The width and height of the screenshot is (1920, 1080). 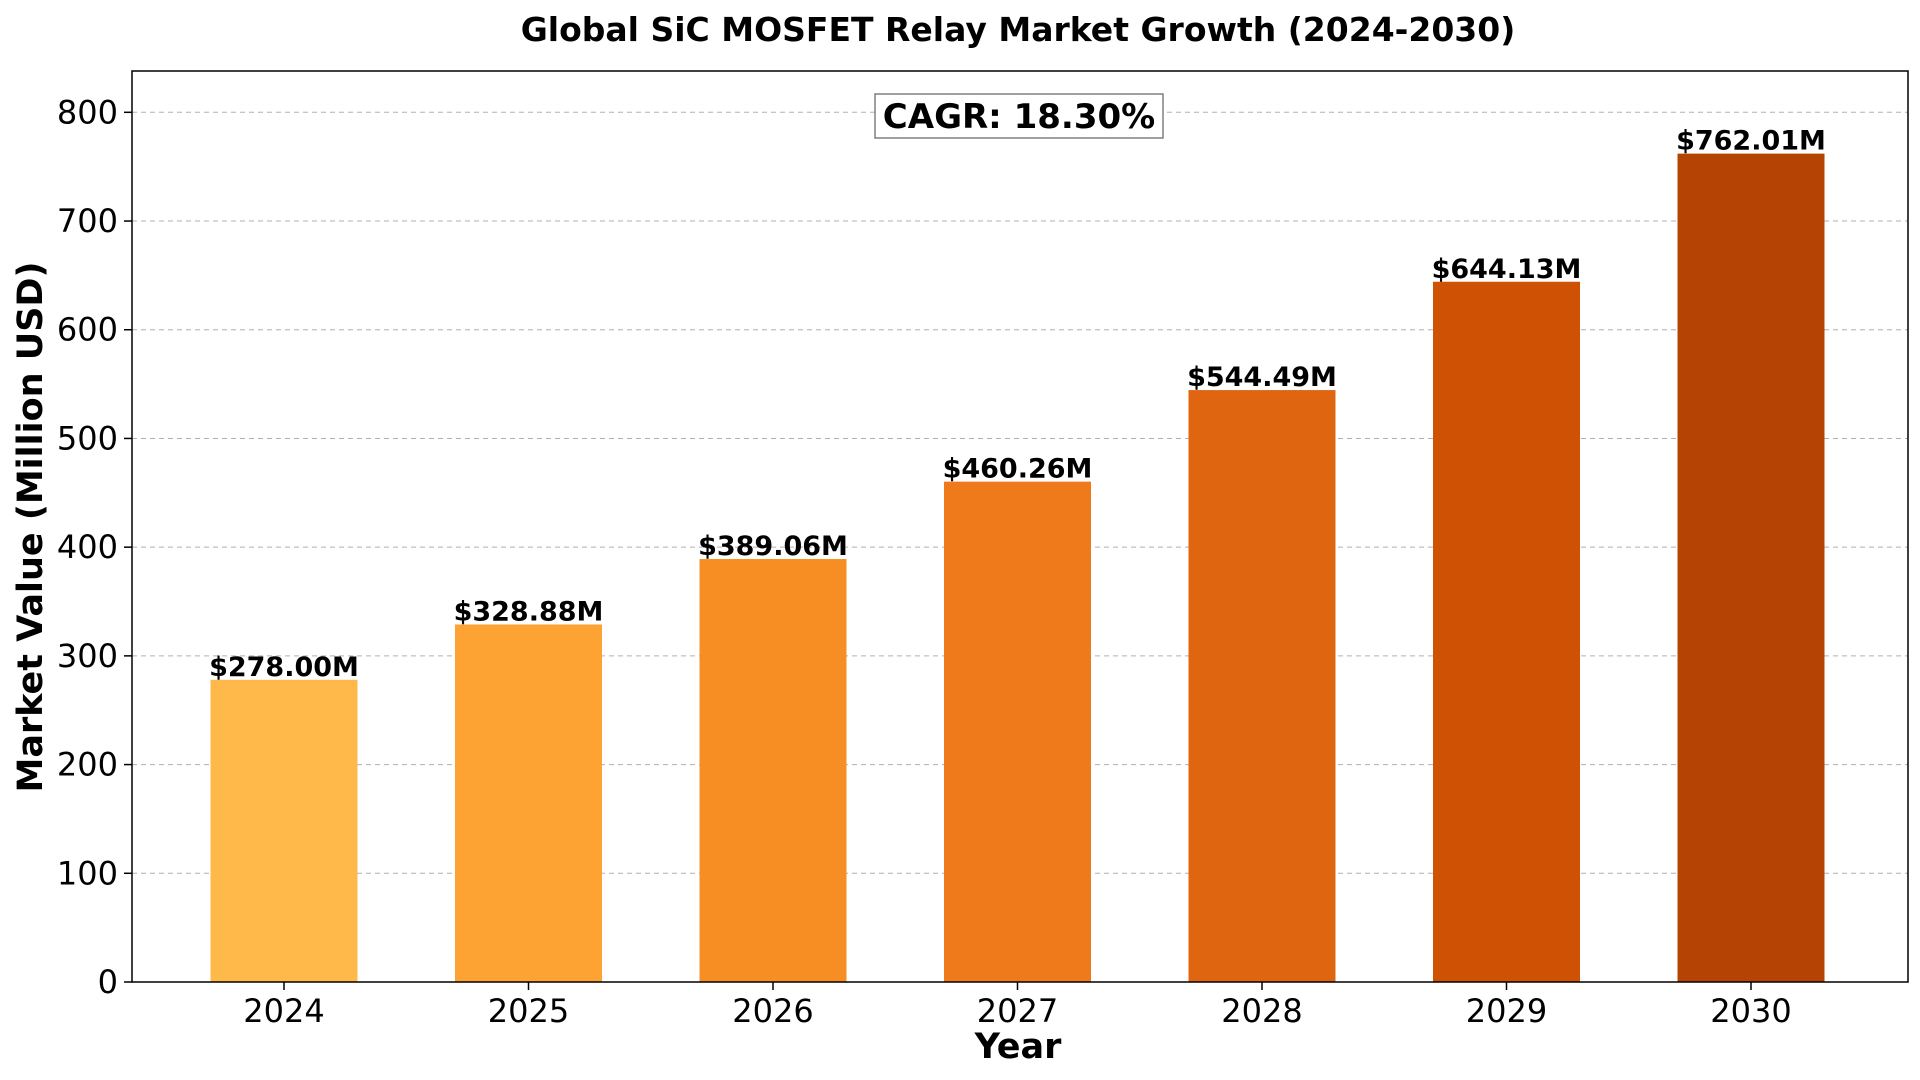 I want to click on cagr-annotation-box, so click(x=1019, y=116).